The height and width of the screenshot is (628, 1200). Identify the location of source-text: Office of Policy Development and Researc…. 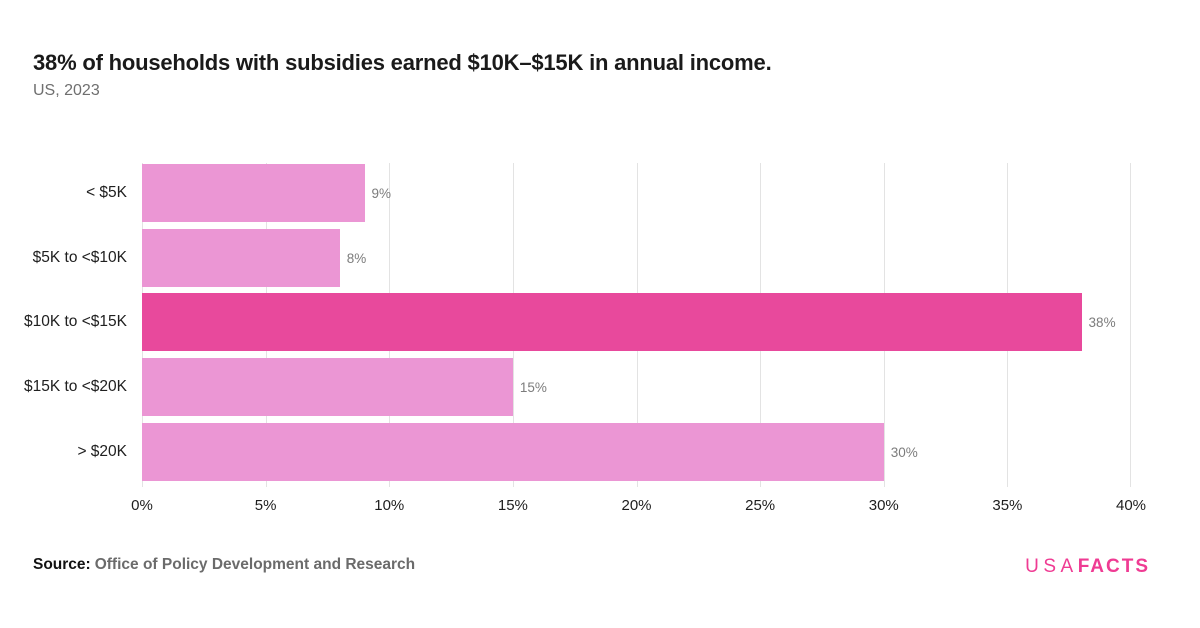
(255, 564).